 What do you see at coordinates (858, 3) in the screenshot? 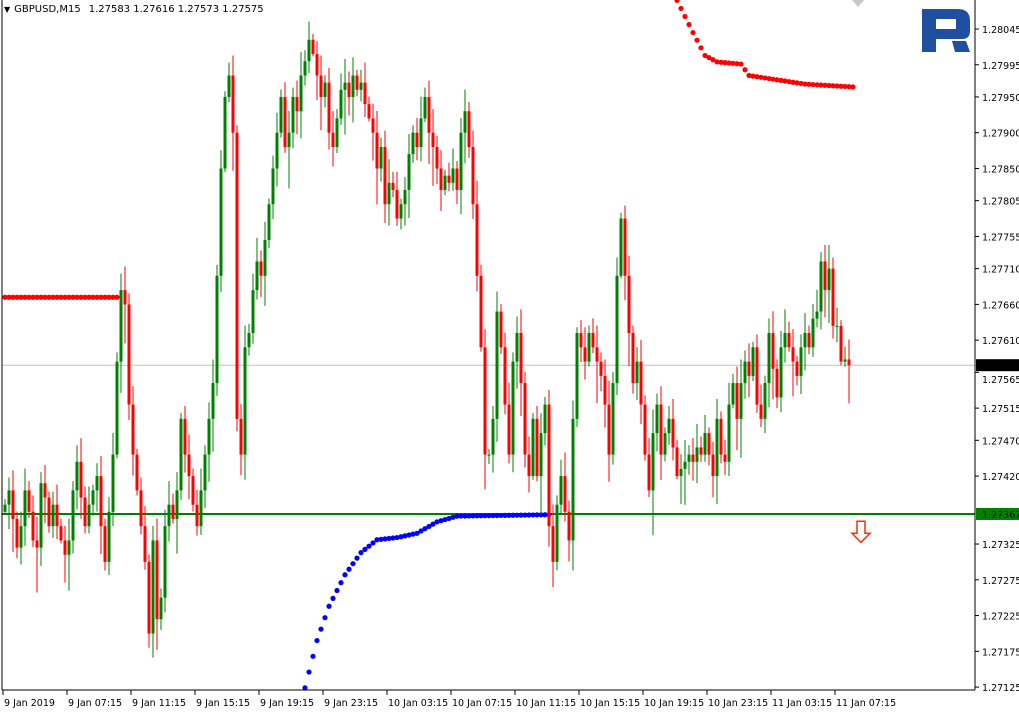
I see `scroll-marker-icon` at bounding box center [858, 3].